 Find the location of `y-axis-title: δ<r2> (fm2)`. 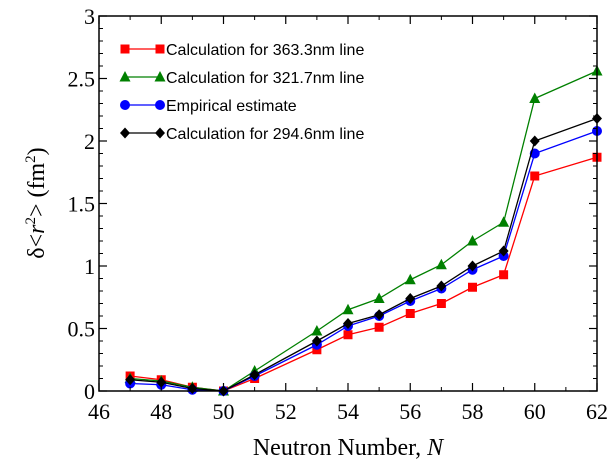

y-axis-title: δ<r2> (fm2) is located at coordinates (36, 202).